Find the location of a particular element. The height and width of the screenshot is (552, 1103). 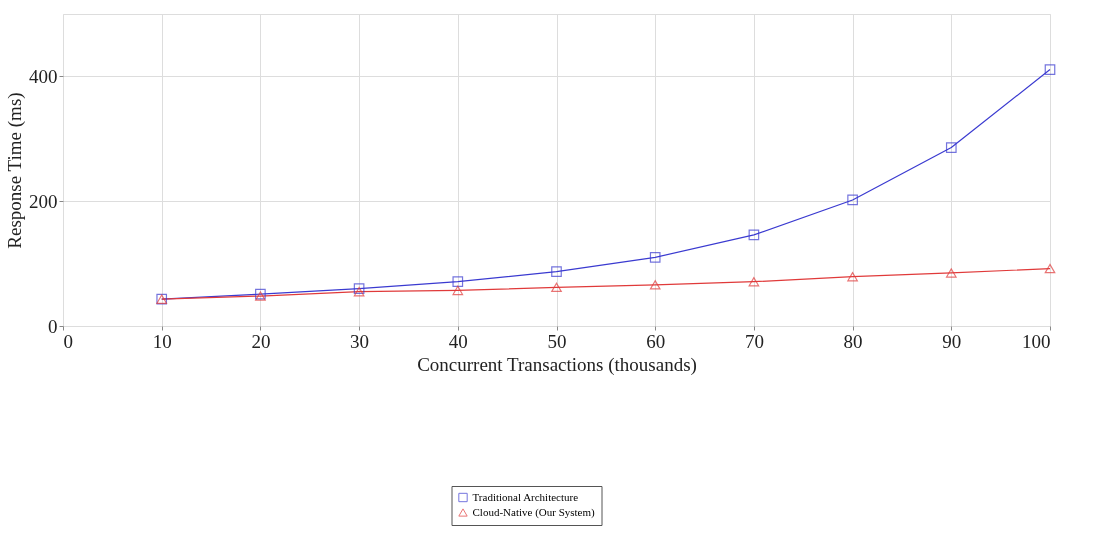

x-tick-label: 10 is located at coordinates (162, 341).